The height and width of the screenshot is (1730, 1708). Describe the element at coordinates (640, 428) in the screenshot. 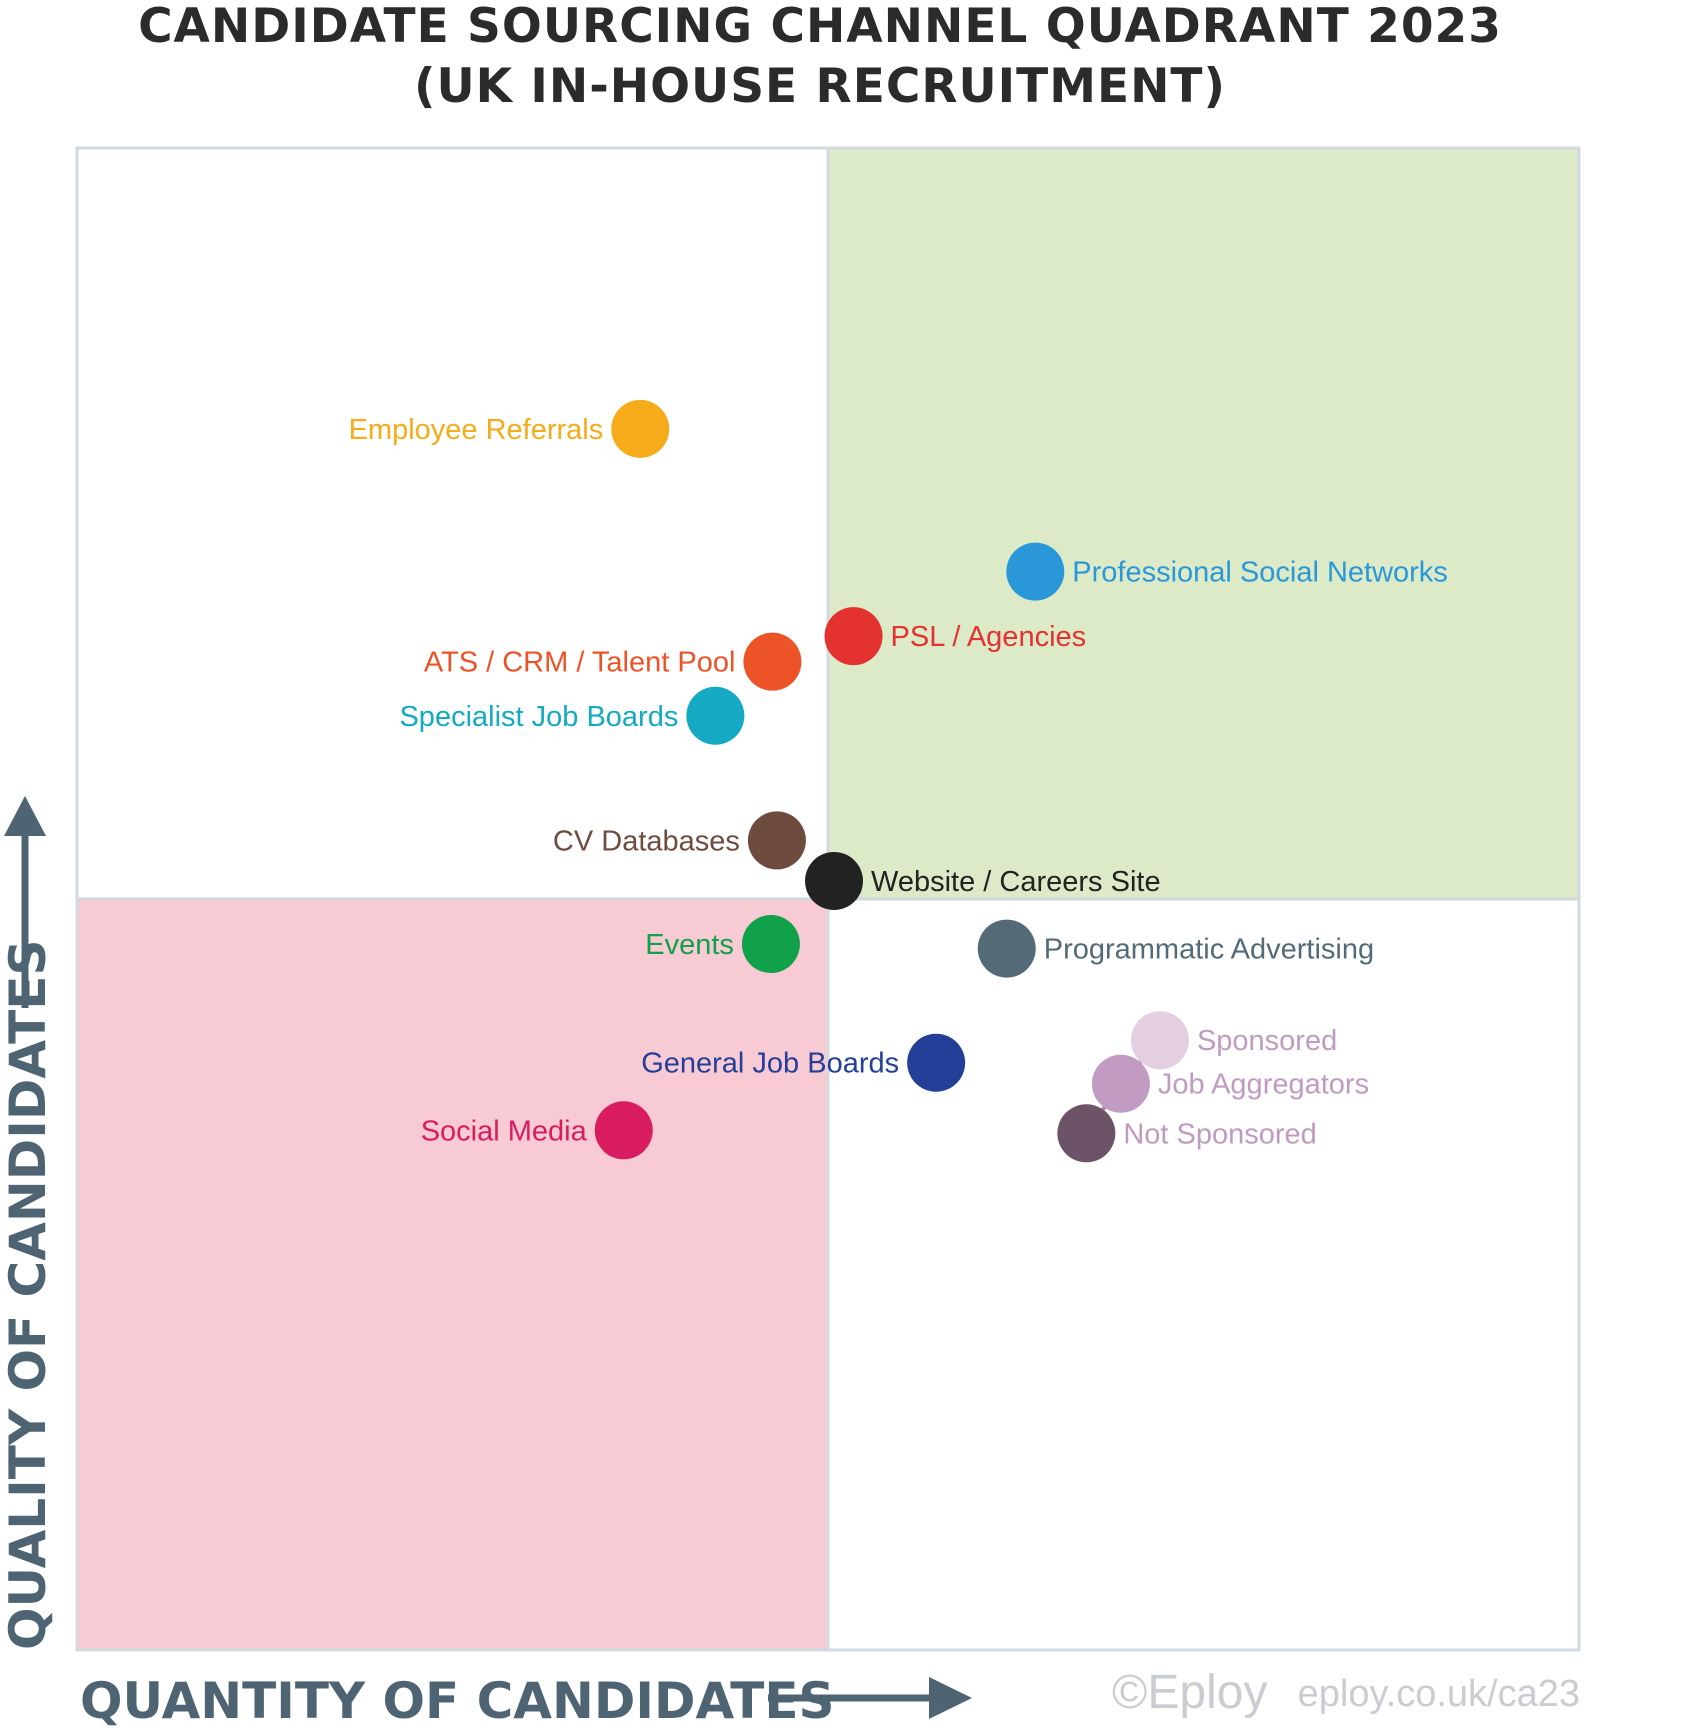

I see `point-employee-referrals` at that location.